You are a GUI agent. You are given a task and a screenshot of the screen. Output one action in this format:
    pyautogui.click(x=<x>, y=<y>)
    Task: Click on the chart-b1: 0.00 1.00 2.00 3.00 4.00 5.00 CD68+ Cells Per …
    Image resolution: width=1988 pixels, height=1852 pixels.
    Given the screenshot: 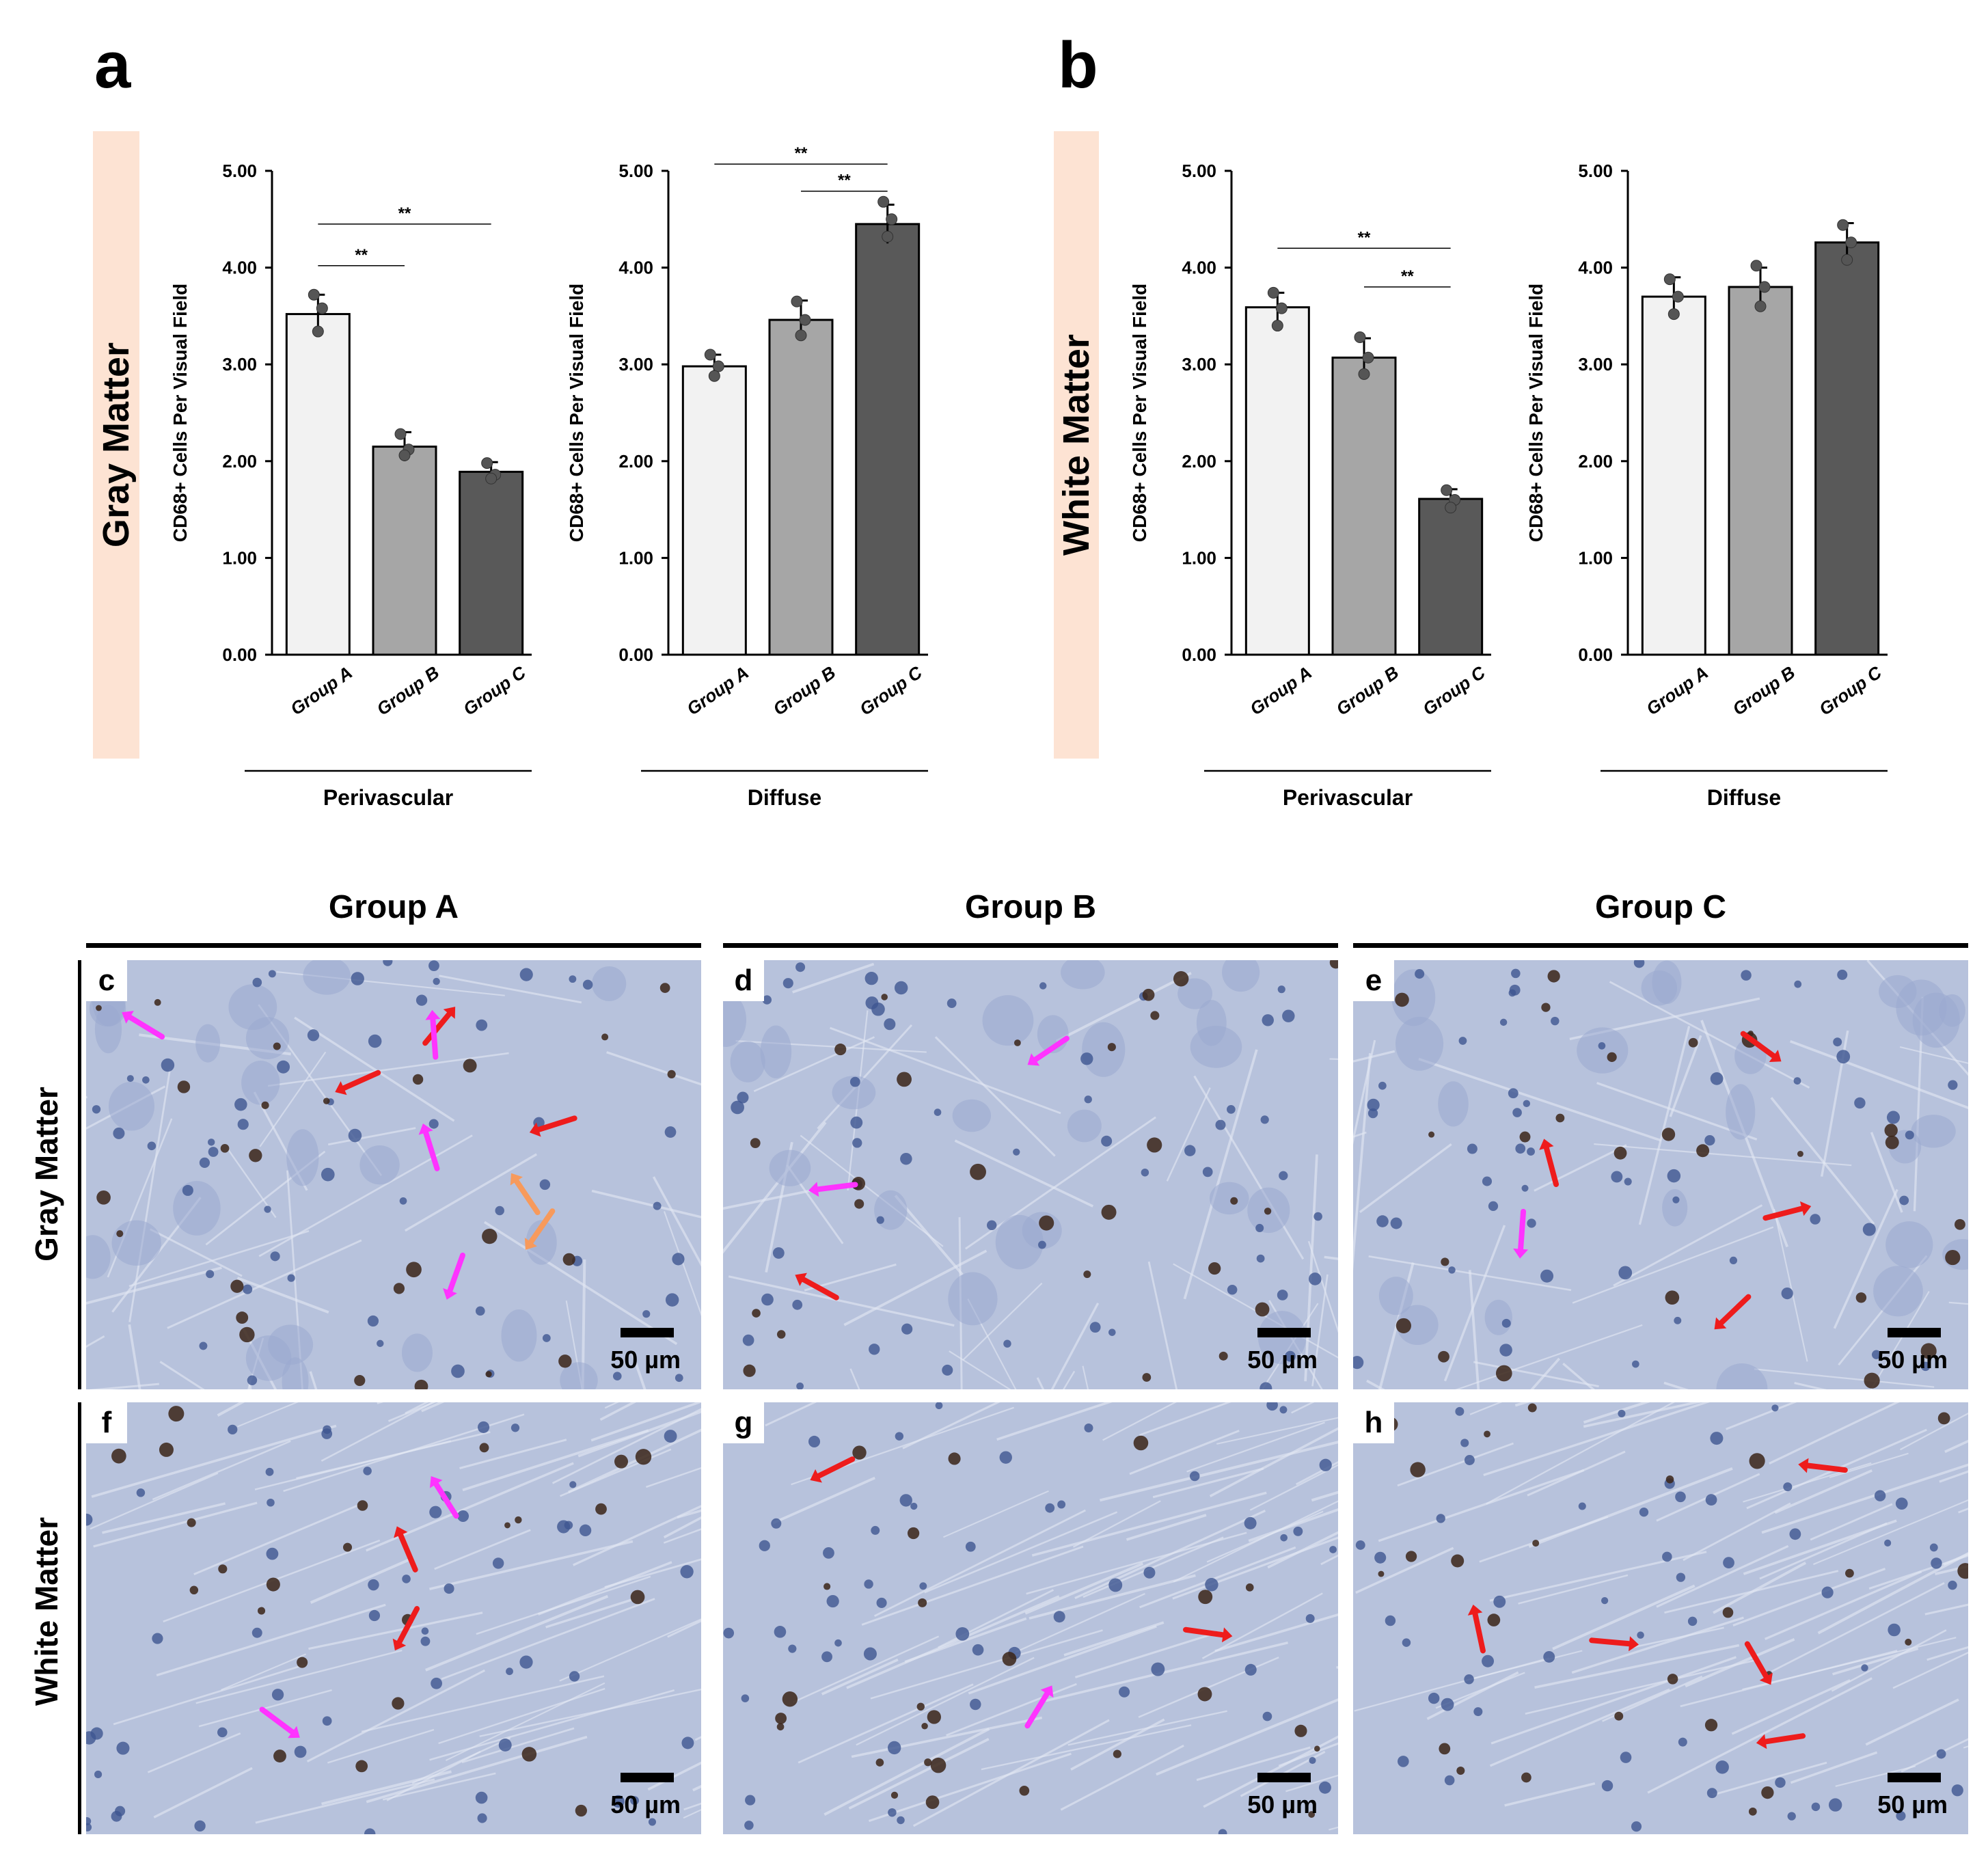 What is the action you would take?
    pyautogui.click(x=1310, y=485)
    